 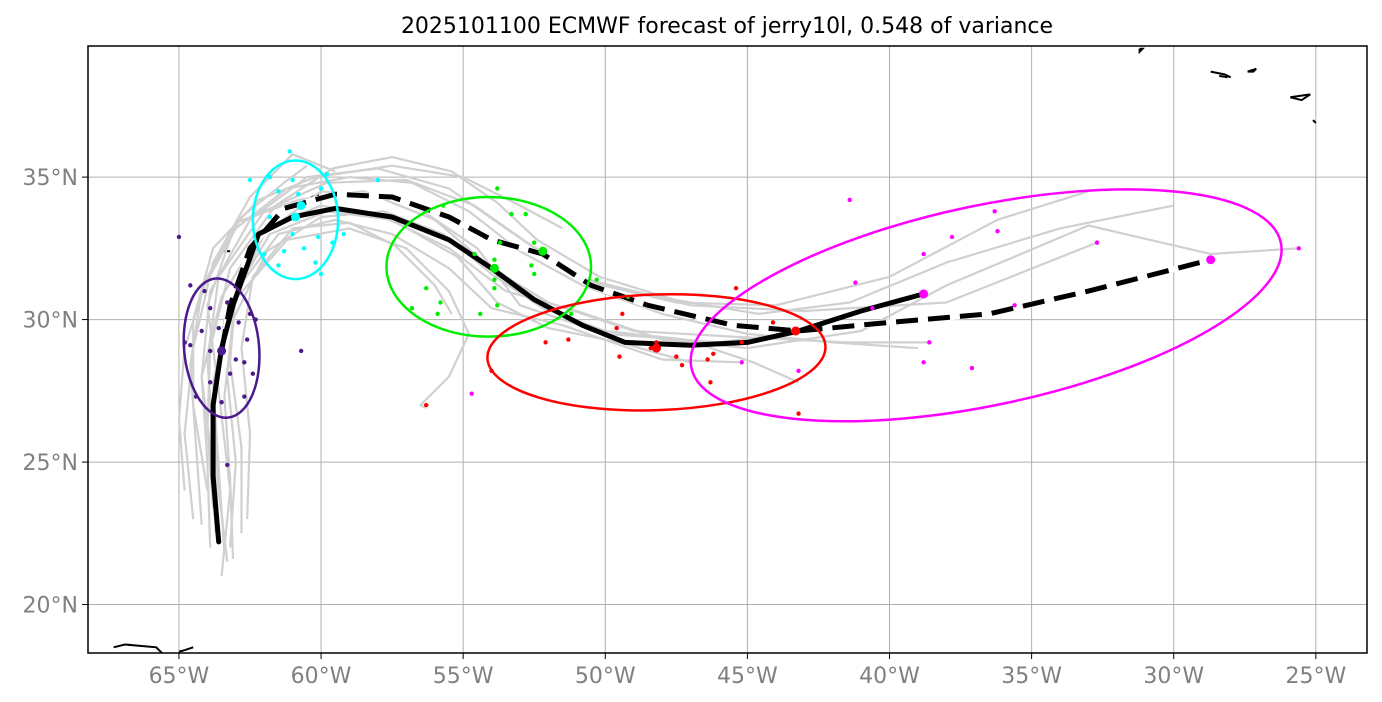 What do you see at coordinates (747, 676) in the screenshot?
I see `x-tick-label: 45°W` at bounding box center [747, 676].